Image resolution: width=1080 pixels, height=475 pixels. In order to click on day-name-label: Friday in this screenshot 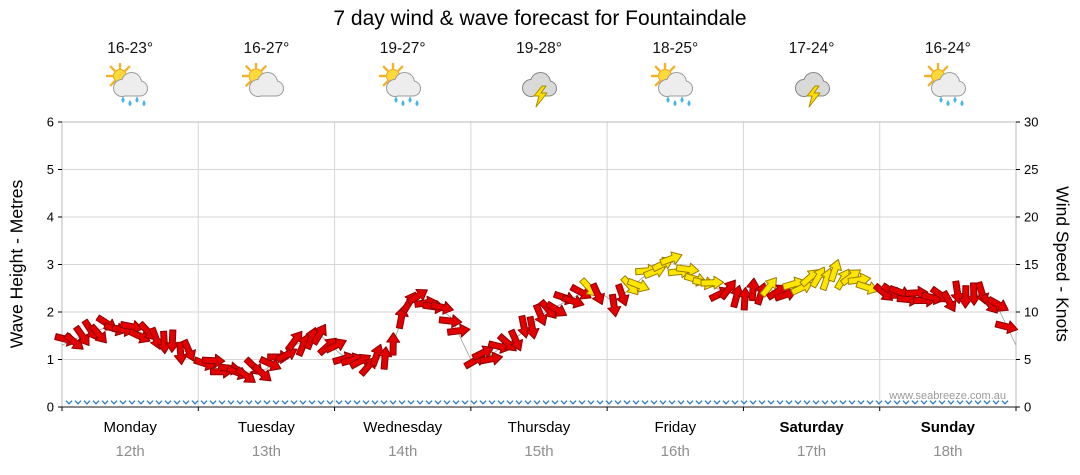, I will do `click(675, 427)`.